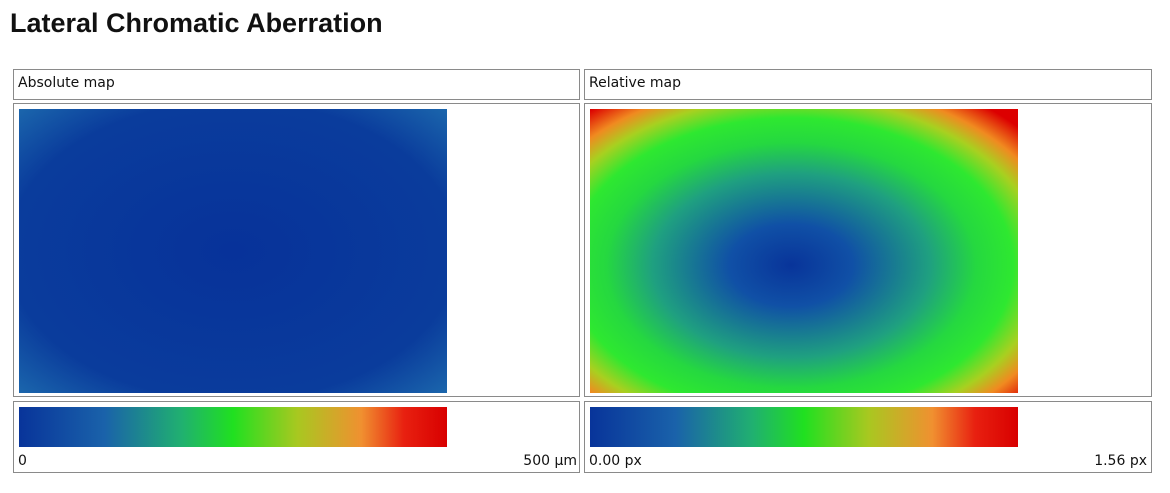 This screenshot has width=1170, height=493. What do you see at coordinates (635, 83) in the screenshot?
I see `panel-title: Relative map` at bounding box center [635, 83].